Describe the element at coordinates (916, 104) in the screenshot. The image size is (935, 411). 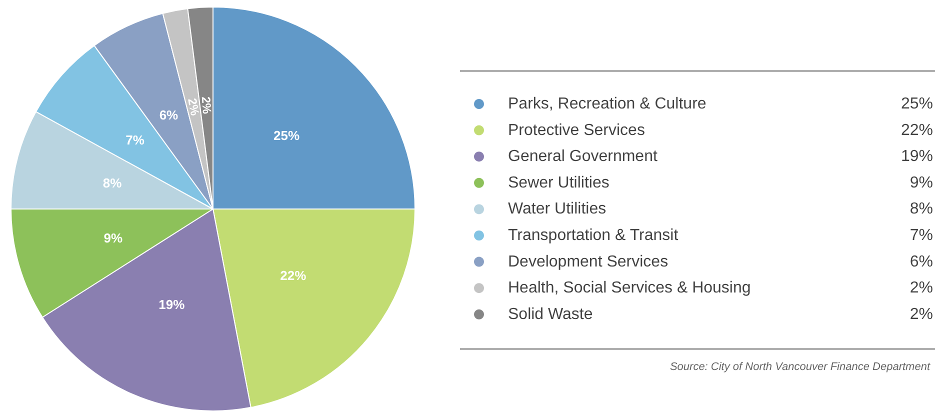
I see `text: 25%` at that location.